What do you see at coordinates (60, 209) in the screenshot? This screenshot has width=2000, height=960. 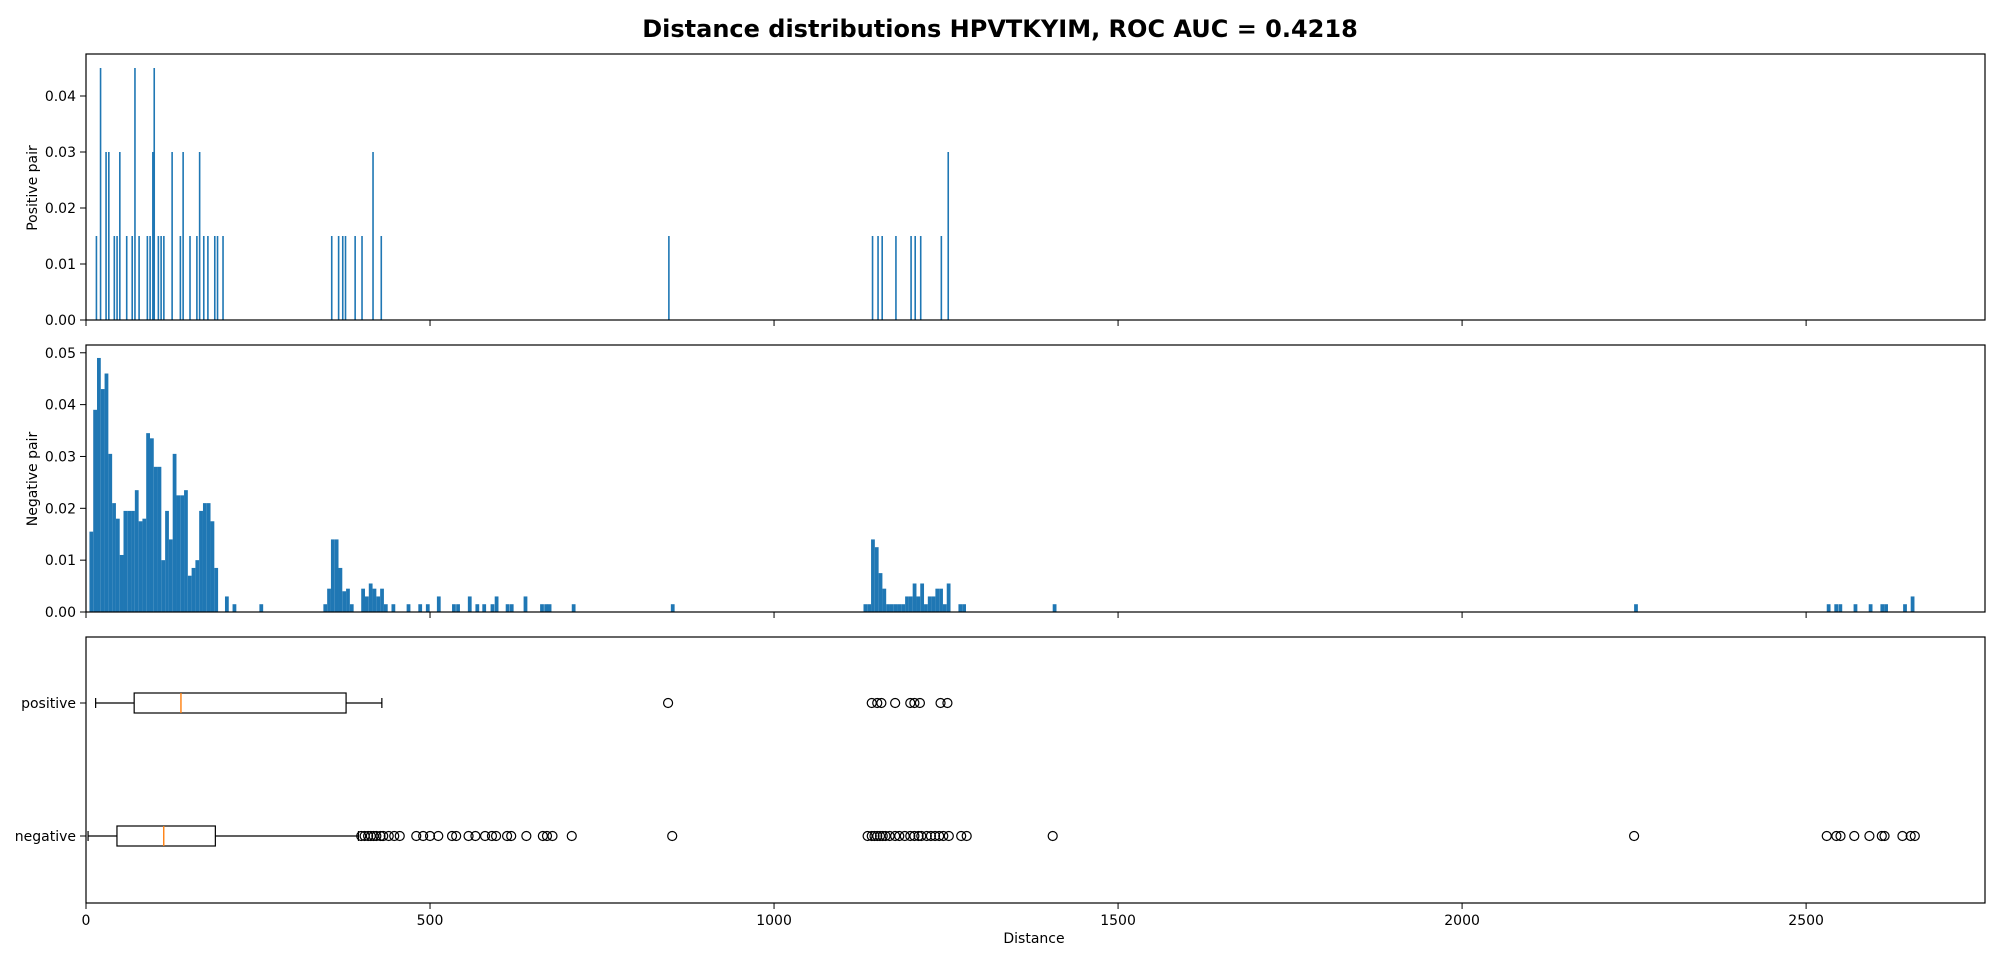 I see `y-tick-label: 0.02` at bounding box center [60, 209].